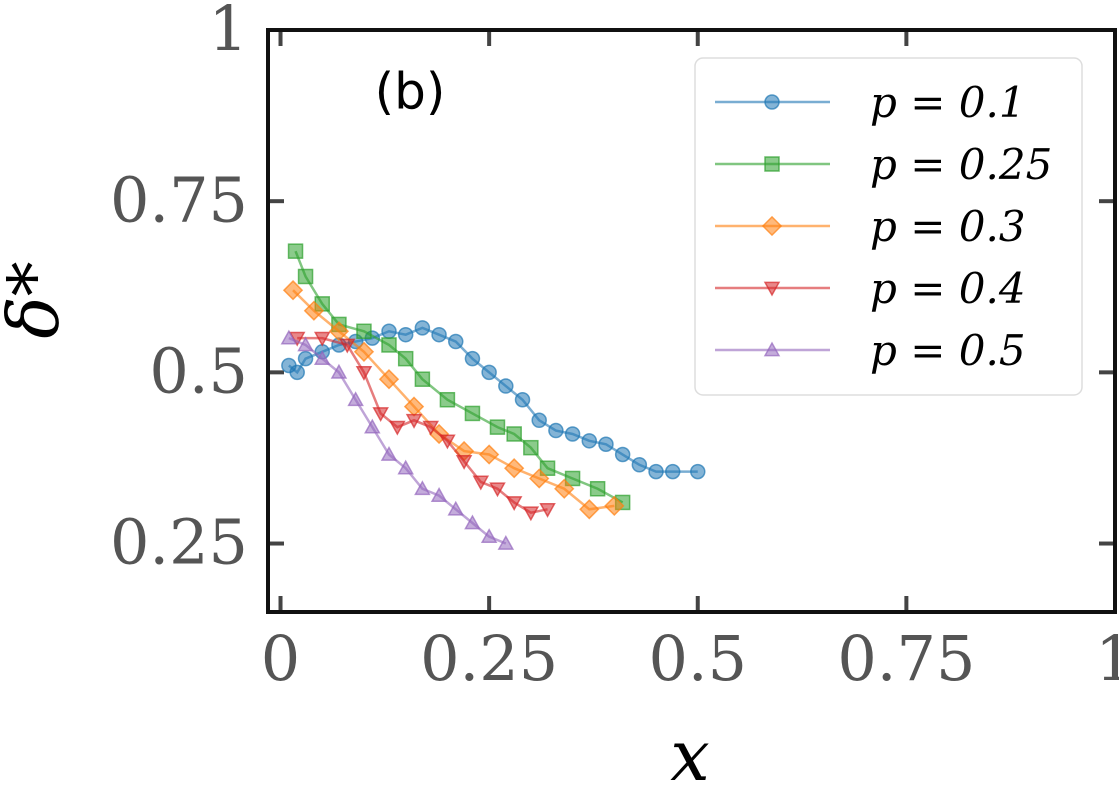  I want to click on y-tick-label: 1, so click(228, 32).